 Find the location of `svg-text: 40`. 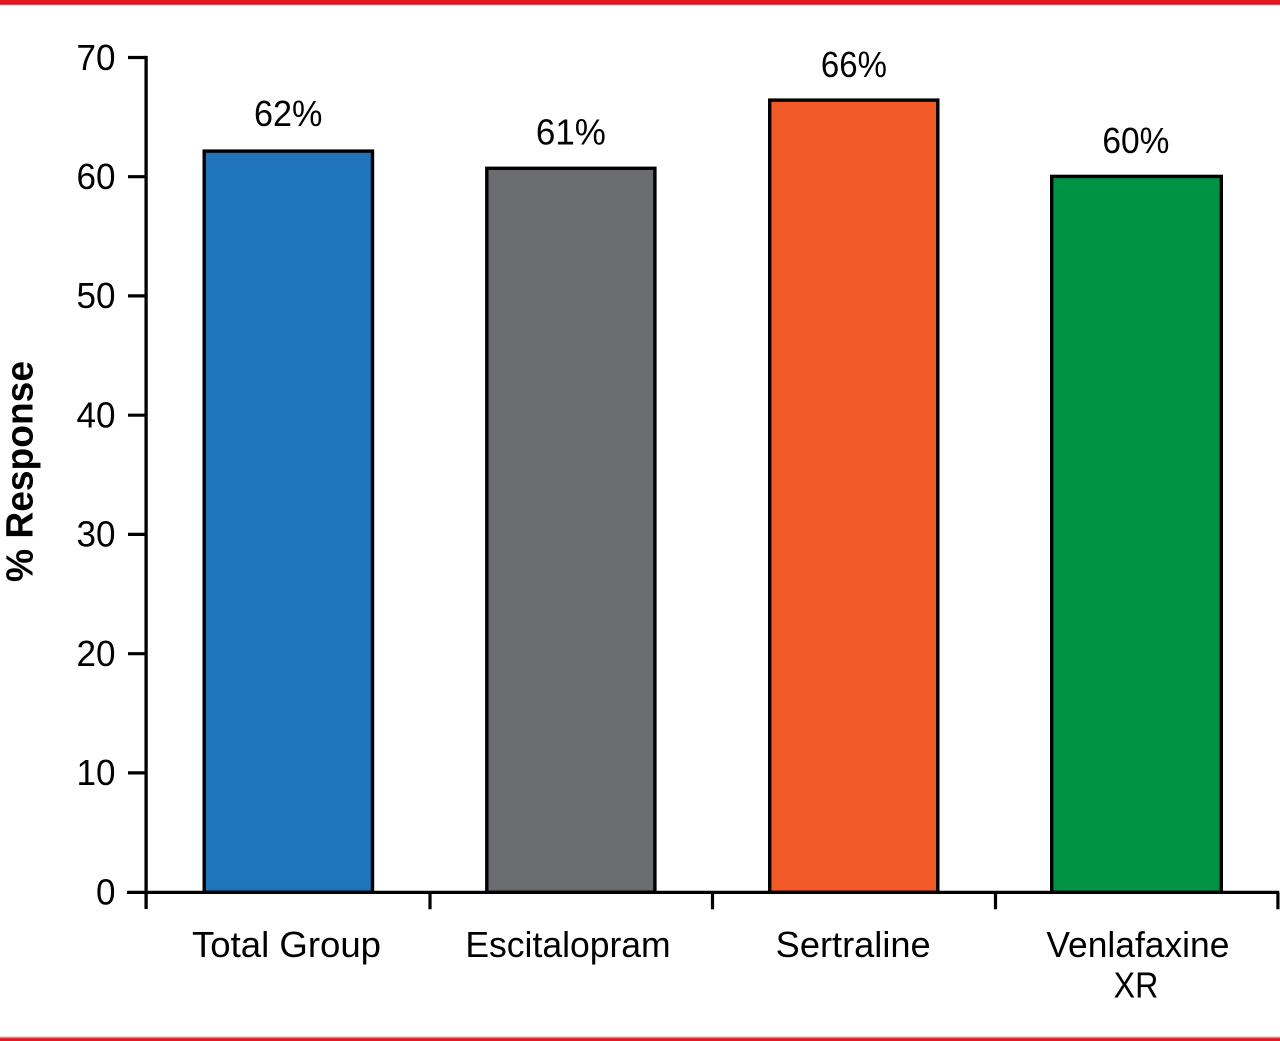

svg-text: 40 is located at coordinates (96, 415).